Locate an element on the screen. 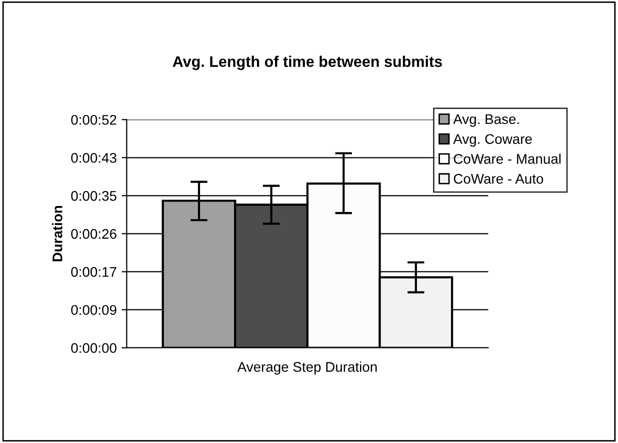  legend-label: Avg. Coware is located at coordinates (492, 140).